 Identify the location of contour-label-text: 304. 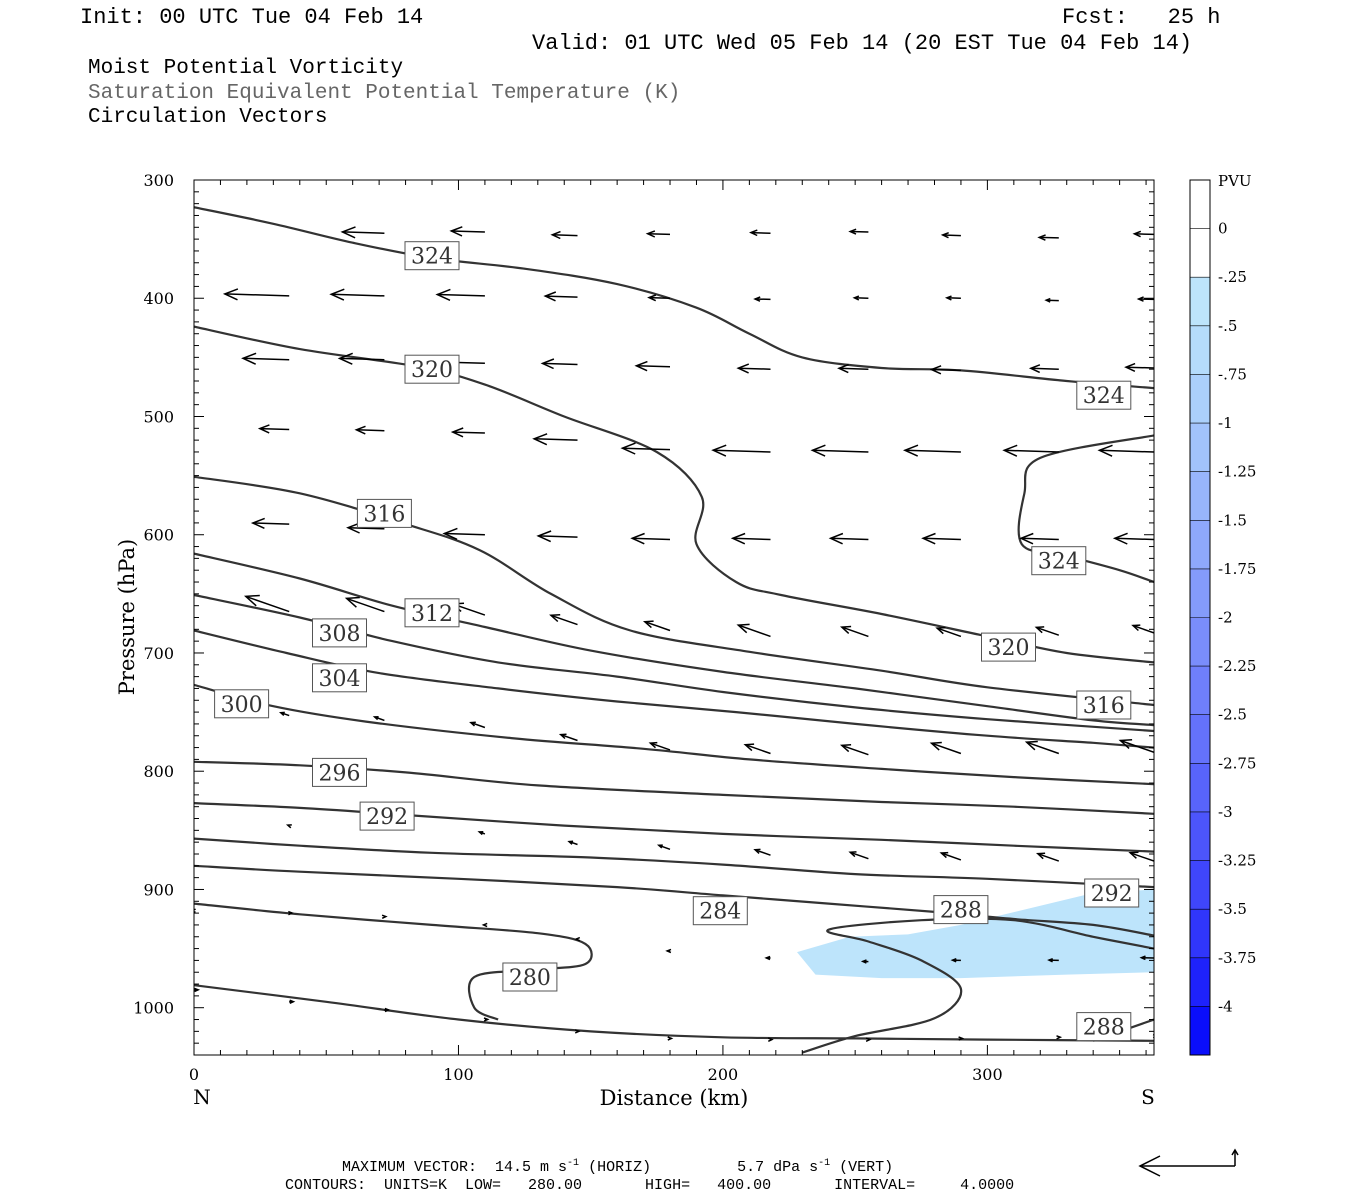
(340, 679).